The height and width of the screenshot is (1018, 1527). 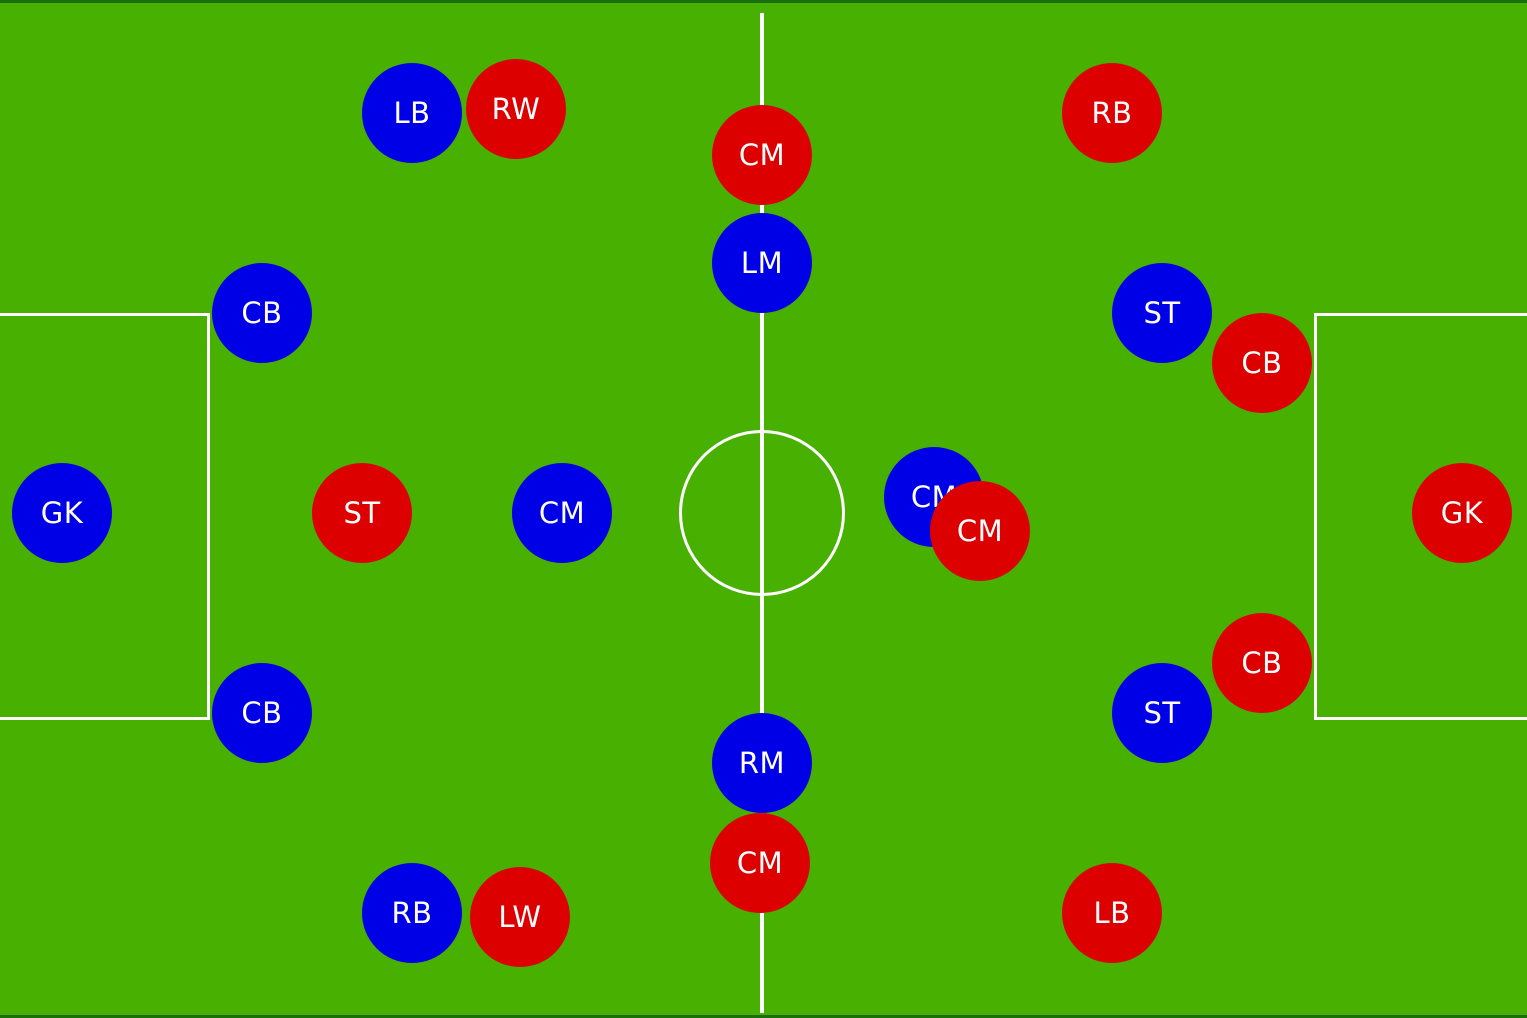 I want to click on right-penalty-box, so click(x=1420, y=516).